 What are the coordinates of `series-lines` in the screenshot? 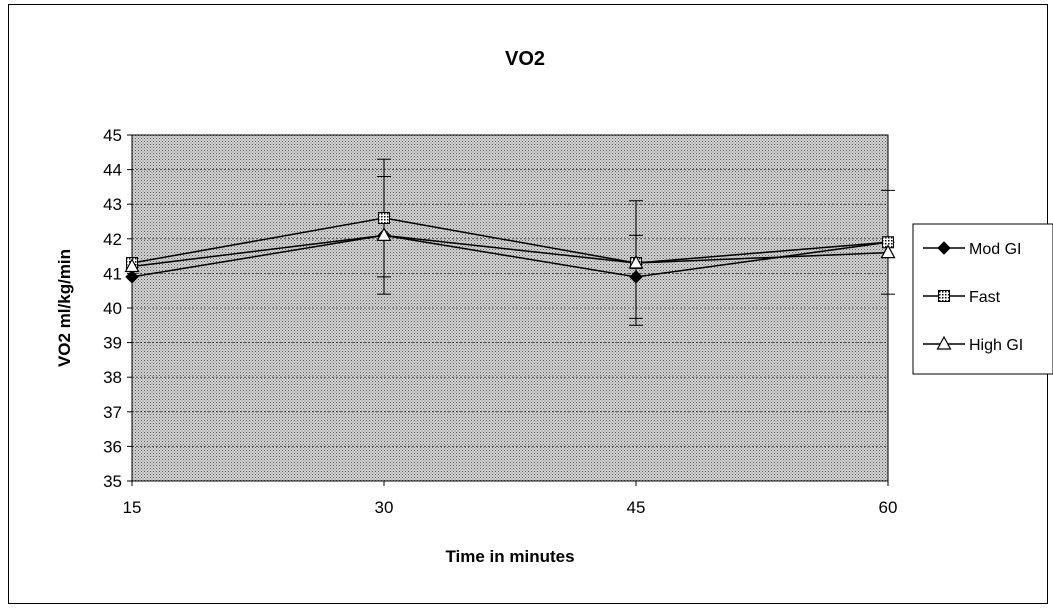 It's located at (510, 247).